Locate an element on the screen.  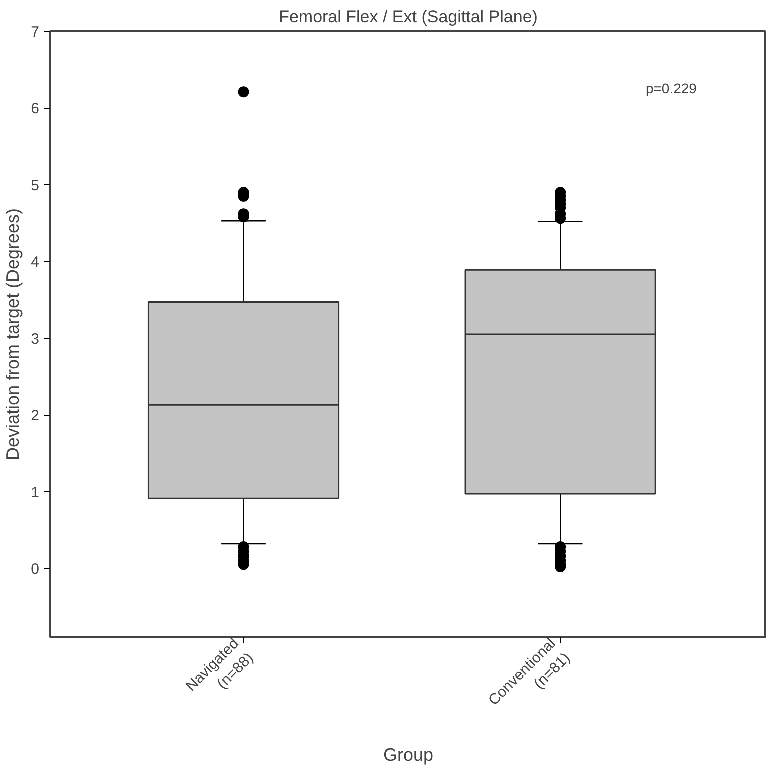
x-axis-title: Group is located at coordinates (408, 754).